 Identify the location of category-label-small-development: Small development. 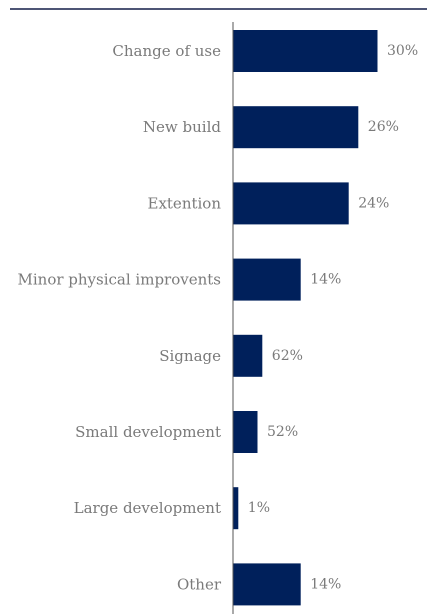
(148, 432).